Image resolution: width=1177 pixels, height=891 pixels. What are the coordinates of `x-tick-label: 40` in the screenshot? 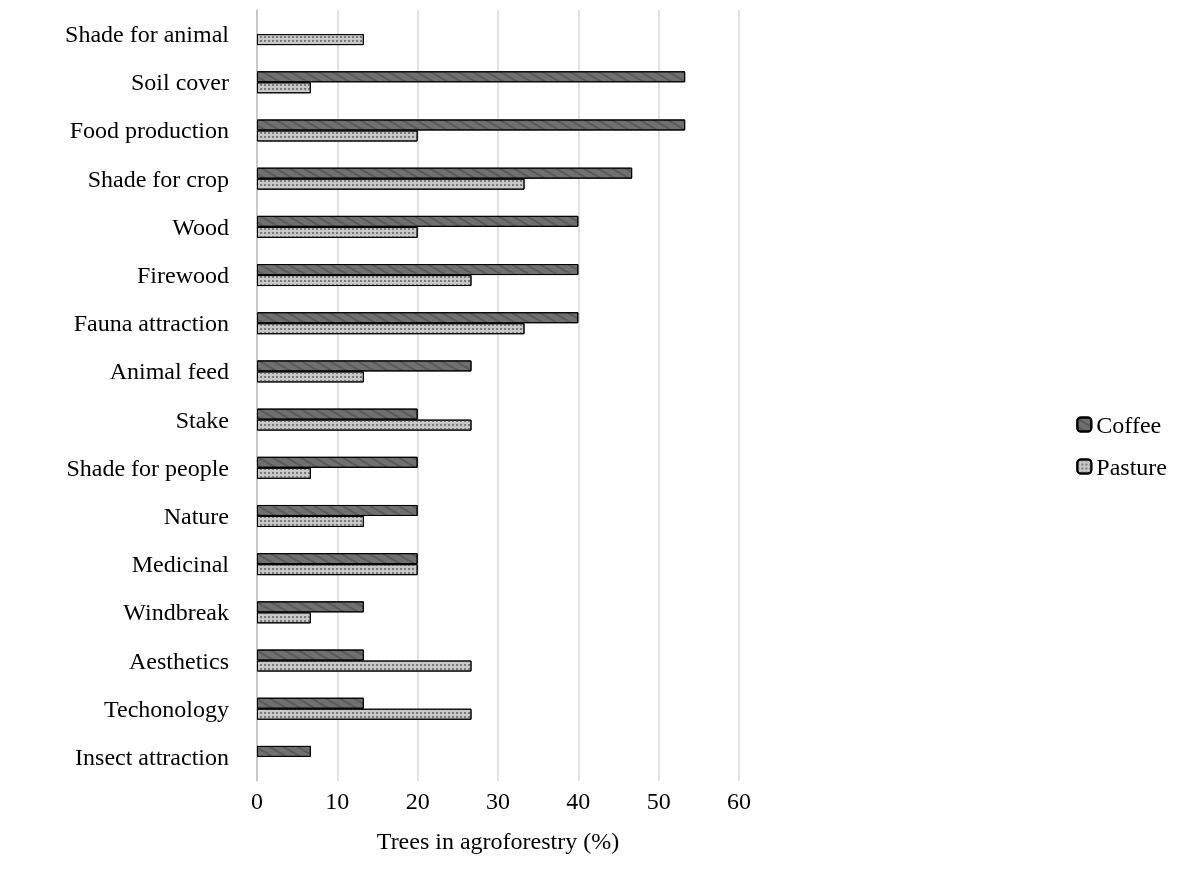 It's located at (578, 801).